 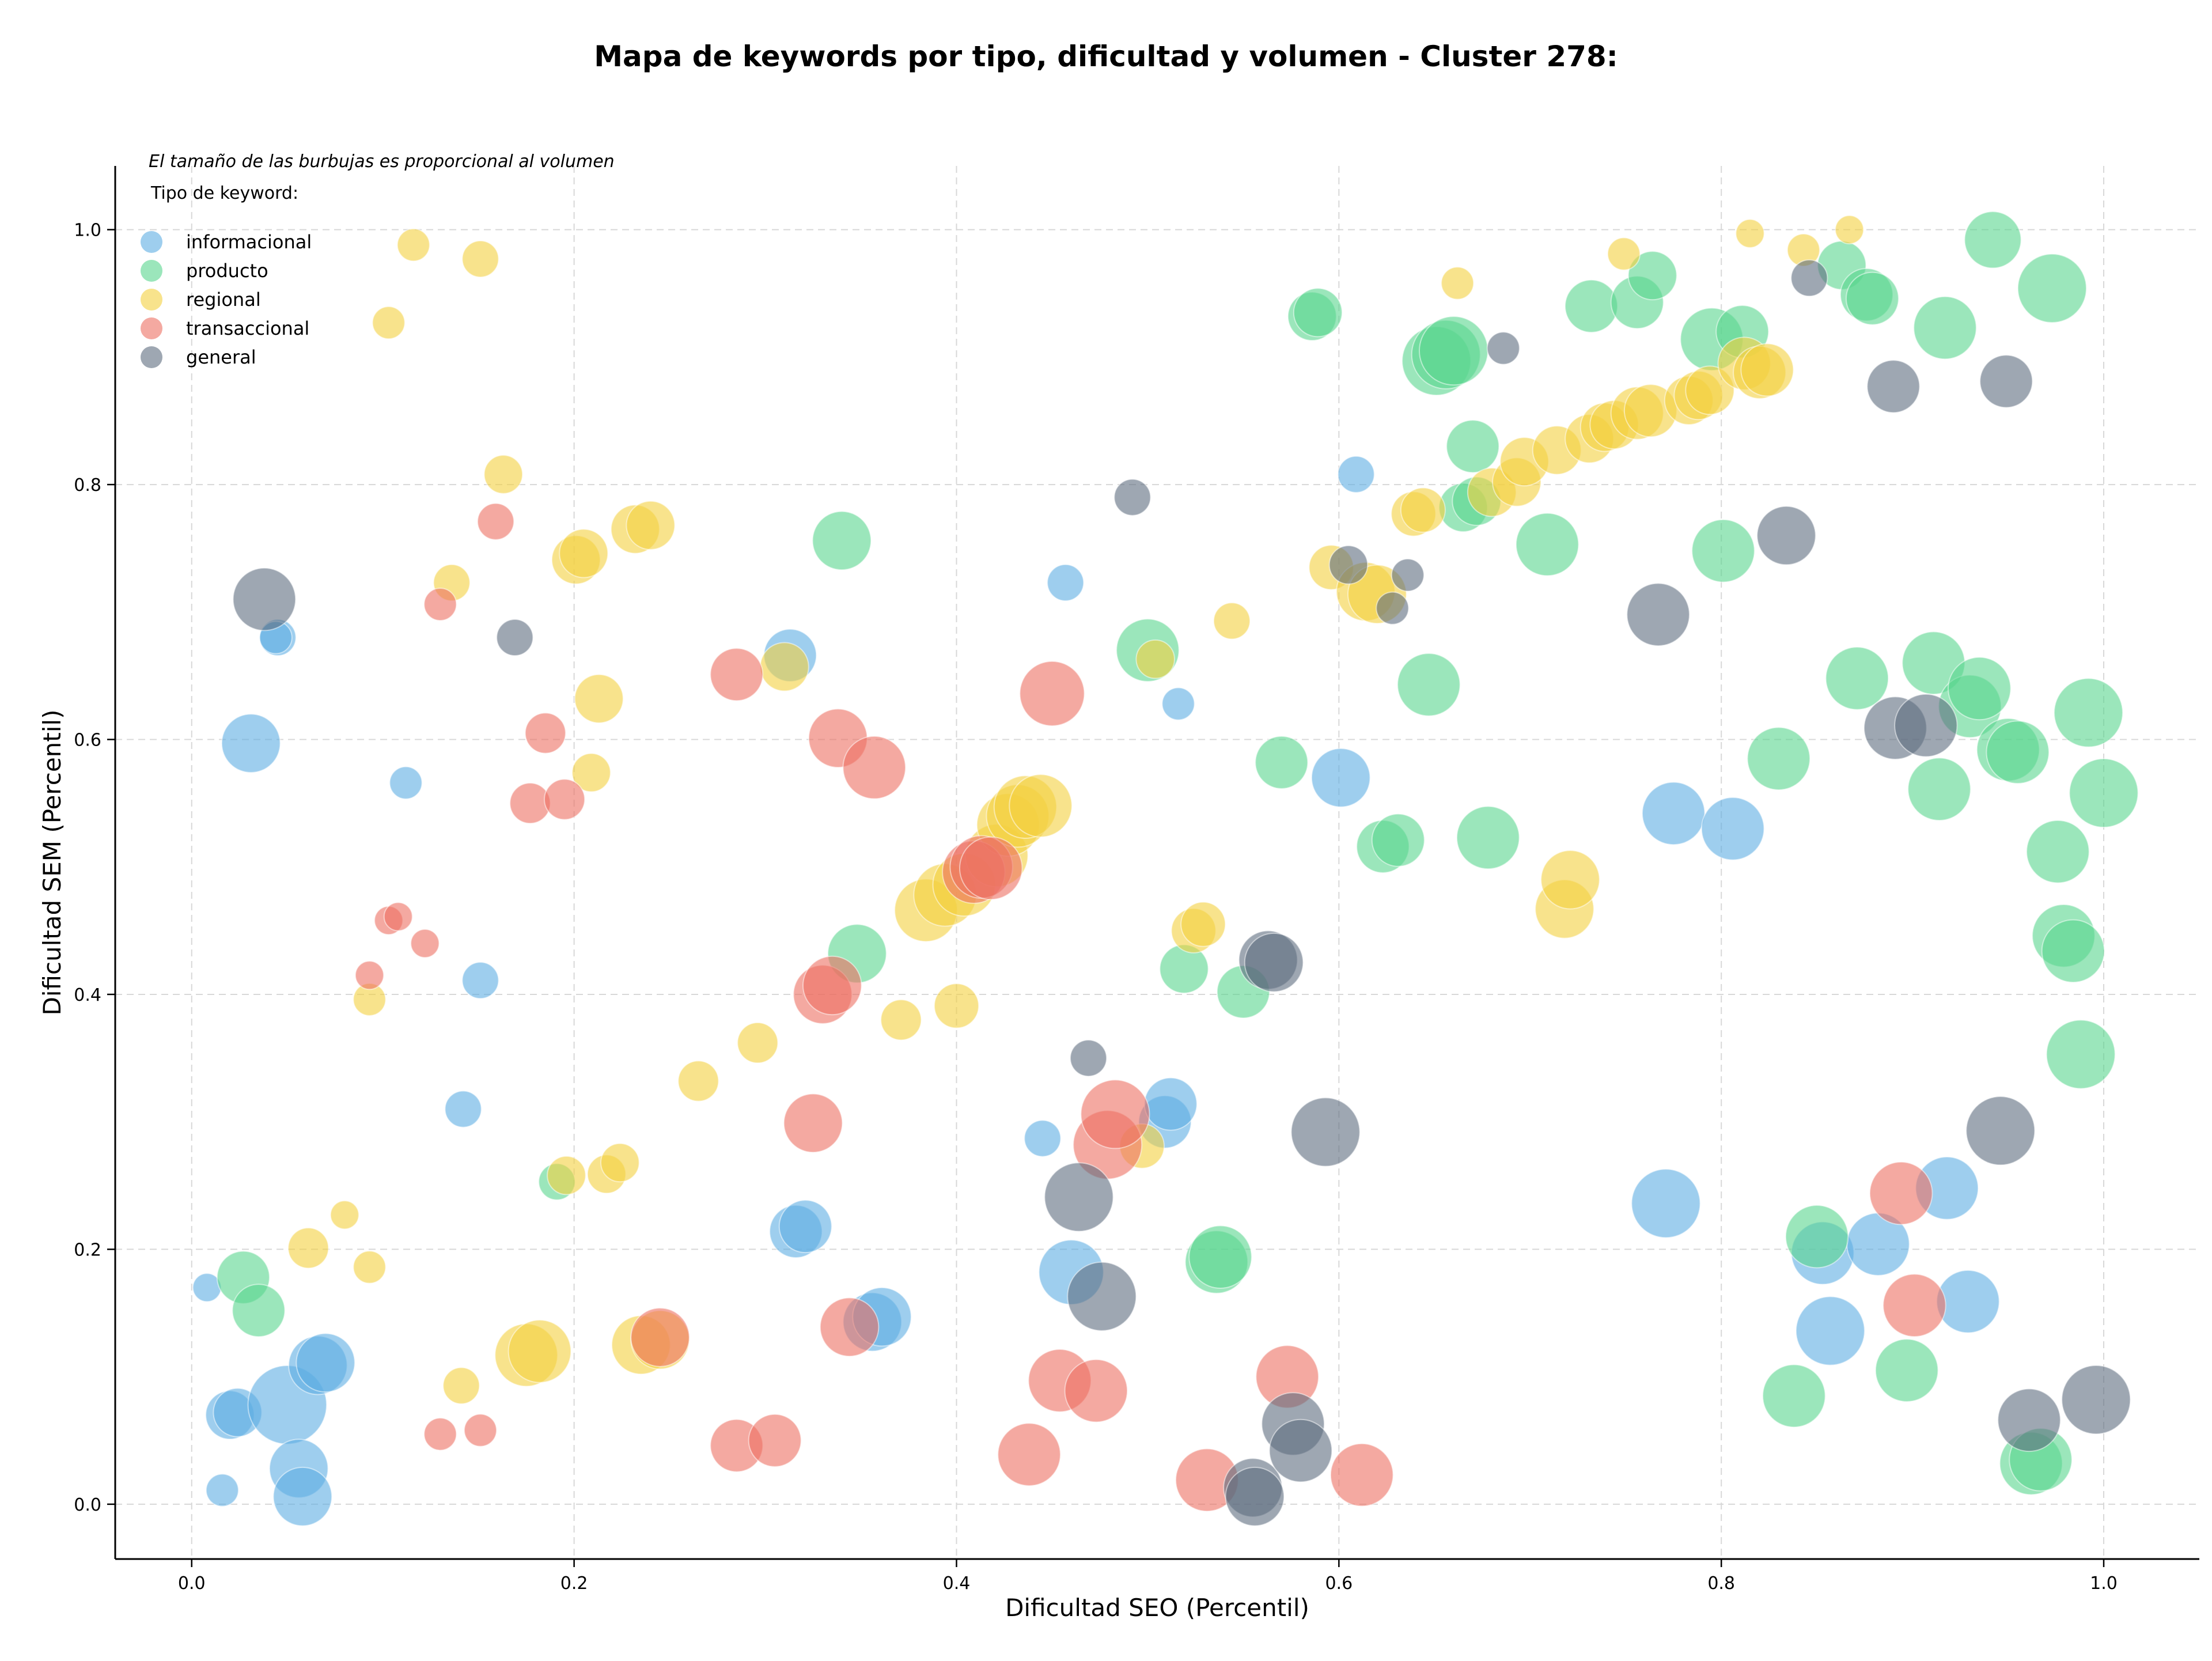 What do you see at coordinates (151, 328) in the screenshot?
I see `legend-marker-transaccional` at bounding box center [151, 328].